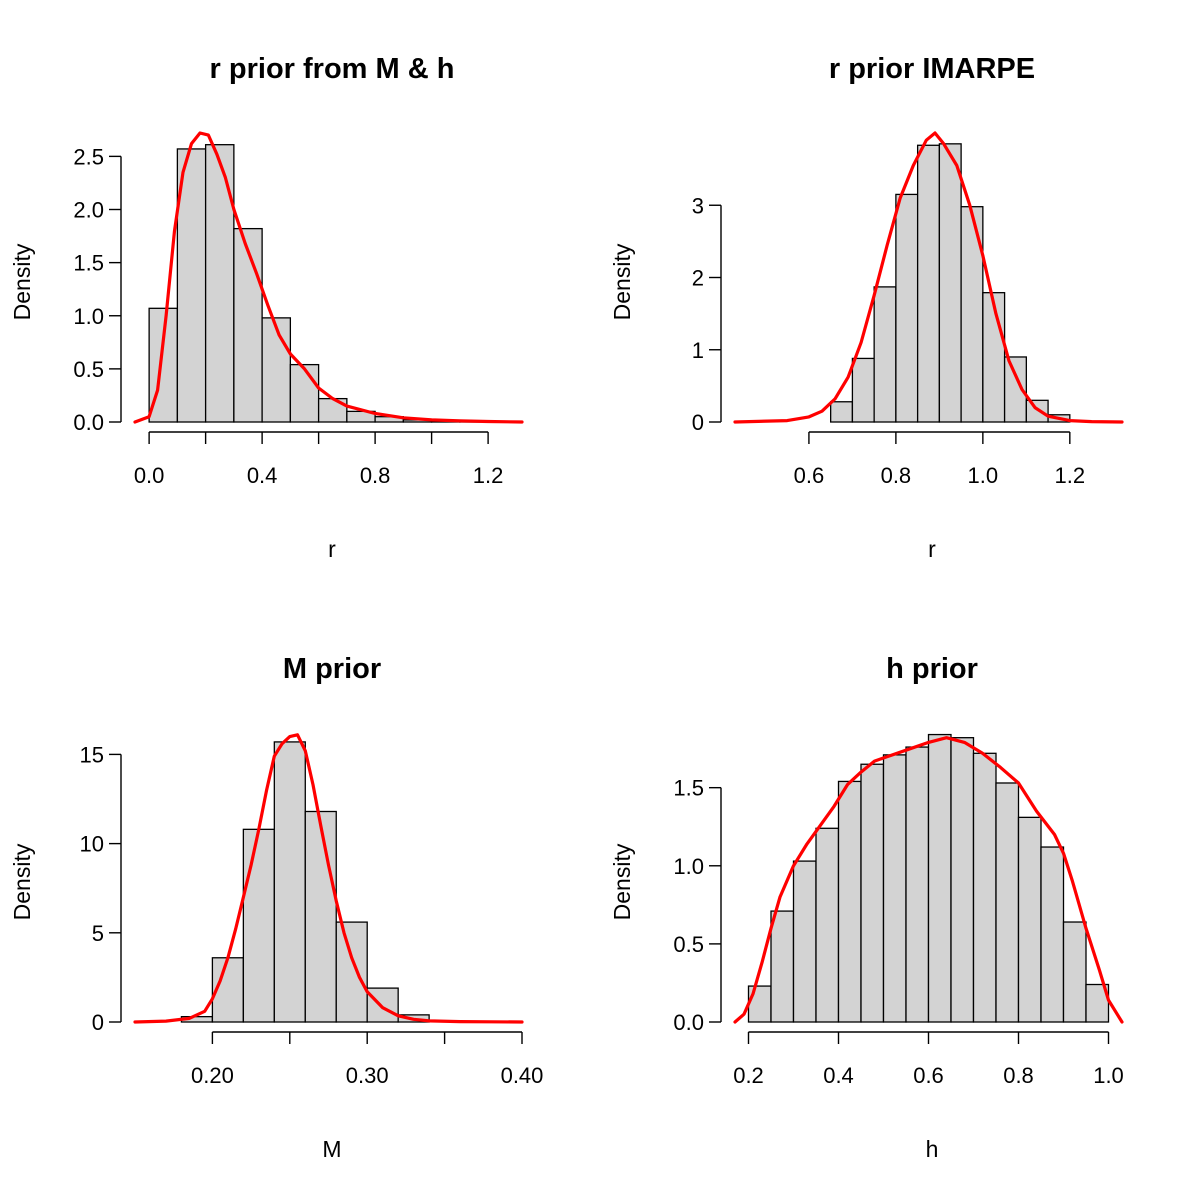  Describe the element at coordinates (149, 475) in the screenshot. I see `x-tick-label: 0.0` at that location.